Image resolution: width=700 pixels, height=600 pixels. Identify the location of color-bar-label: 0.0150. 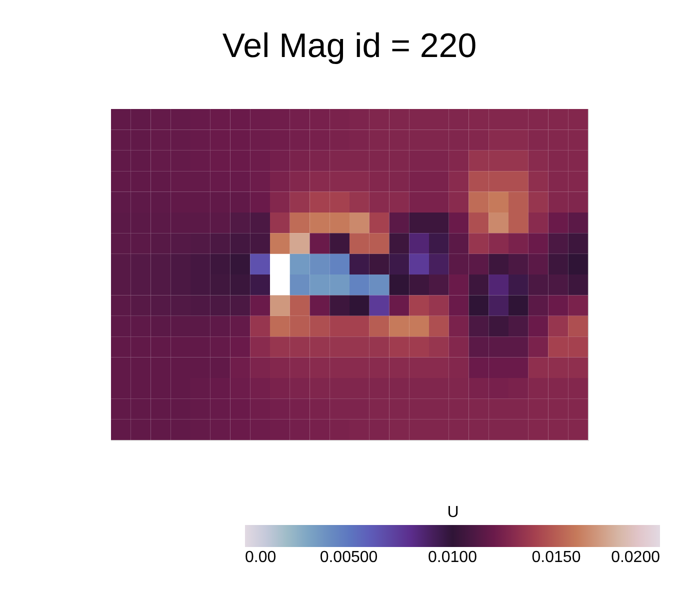
(556, 557).